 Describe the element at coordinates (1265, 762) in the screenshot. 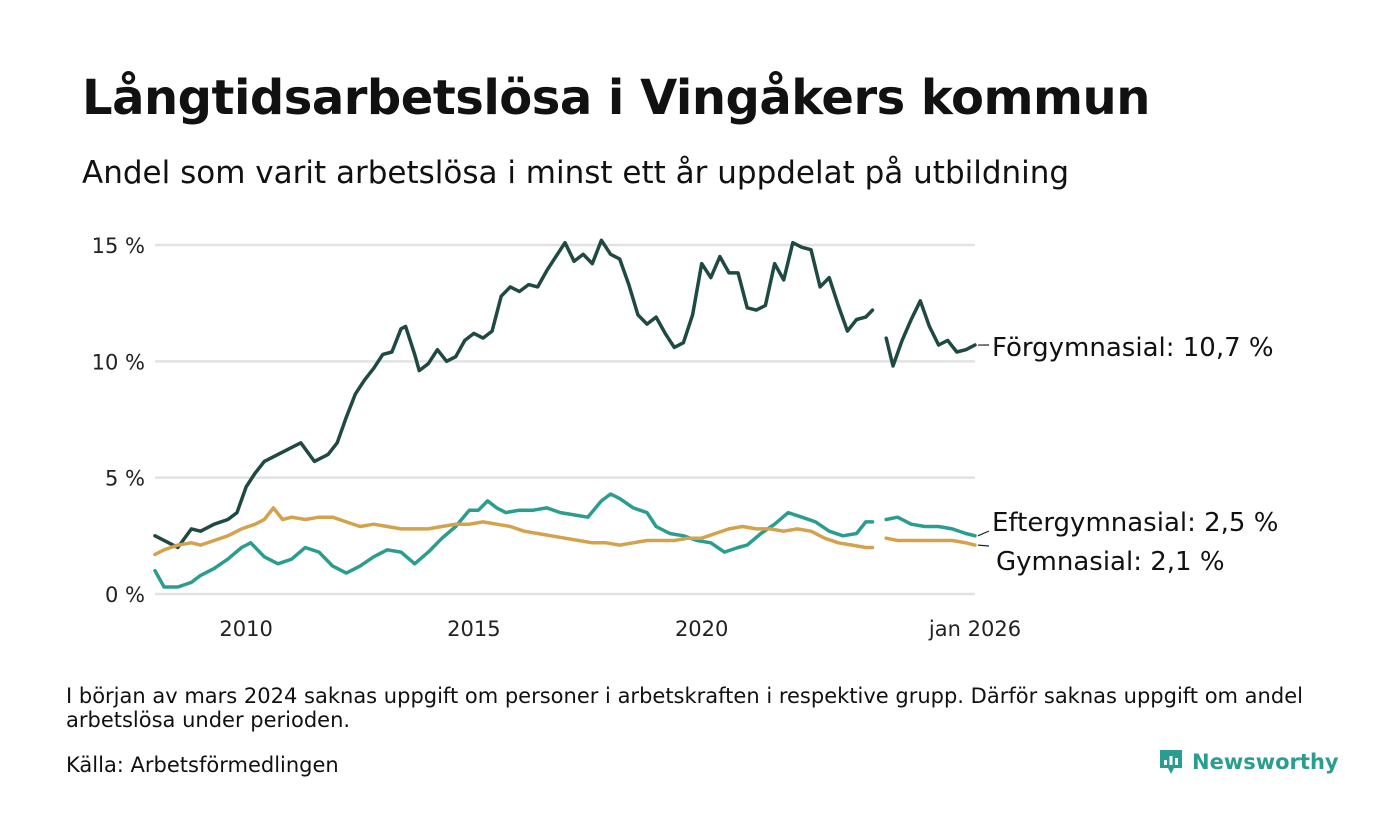

I see `brand-name: Newsworthy` at that location.